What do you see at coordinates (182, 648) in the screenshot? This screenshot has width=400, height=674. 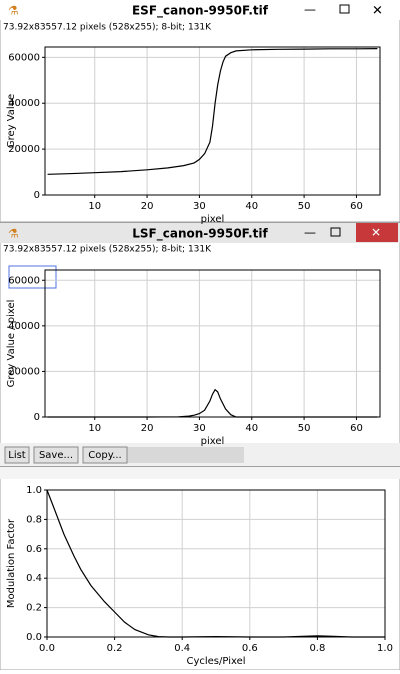 I see `x-tick-label: 0.4` at bounding box center [182, 648].